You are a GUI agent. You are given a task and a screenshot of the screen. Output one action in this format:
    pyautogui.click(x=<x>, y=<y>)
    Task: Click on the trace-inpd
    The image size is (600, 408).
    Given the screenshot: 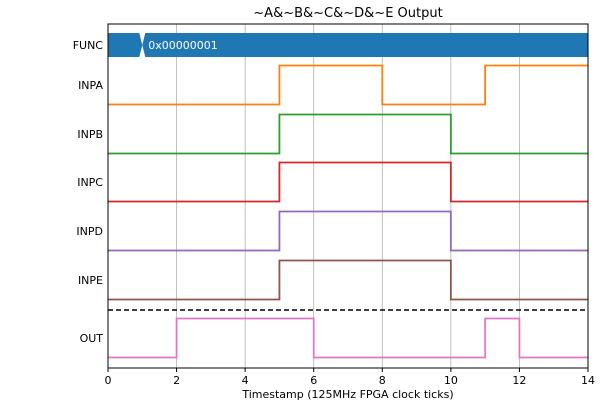 What is the action you would take?
    pyautogui.click(x=348, y=231)
    